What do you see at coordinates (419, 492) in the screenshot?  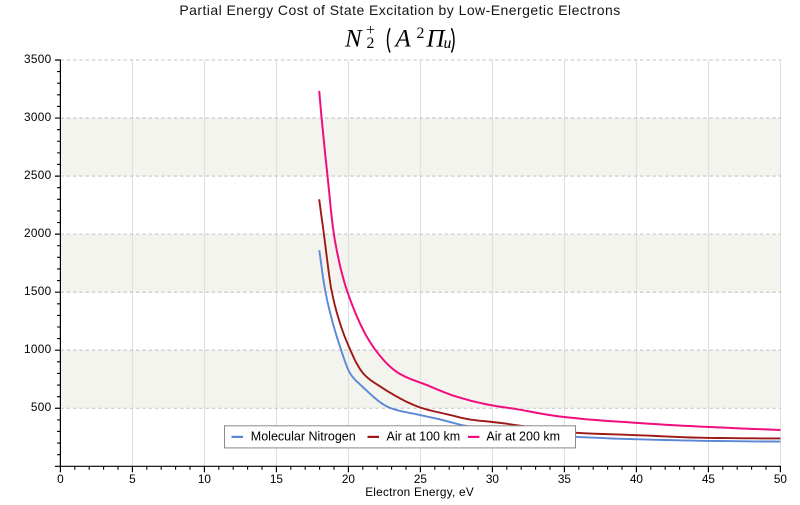 I see `svg-text: Electron Energy, eV` at bounding box center [419, 492].